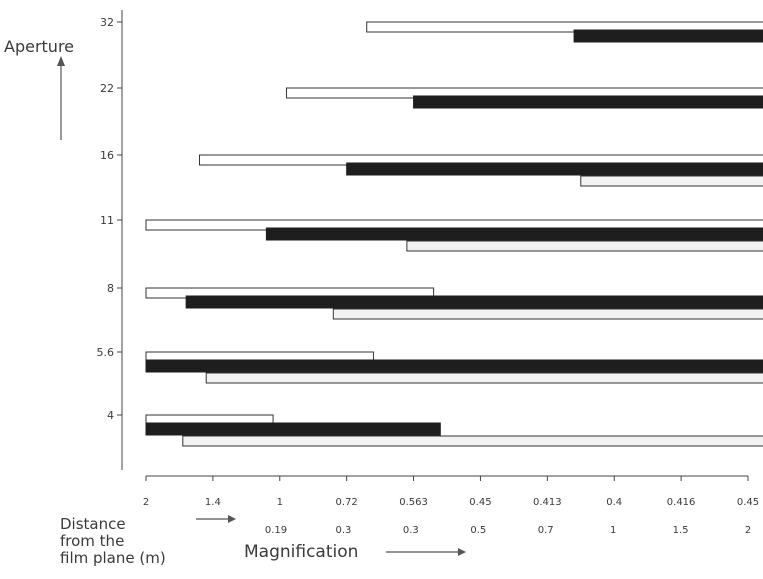 The width and height of the screenshot is (763, 579). Describe the element at coordinates (478, 530) in the screenshot. I see `magnification-tick-label: 0.5` at that location.